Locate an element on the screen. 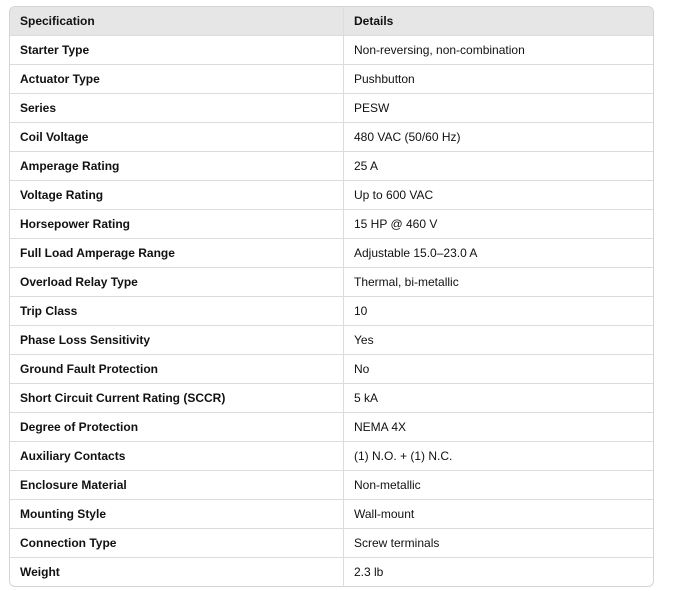  spec-value-cell: 25 A is located at coordinates (498, 166).